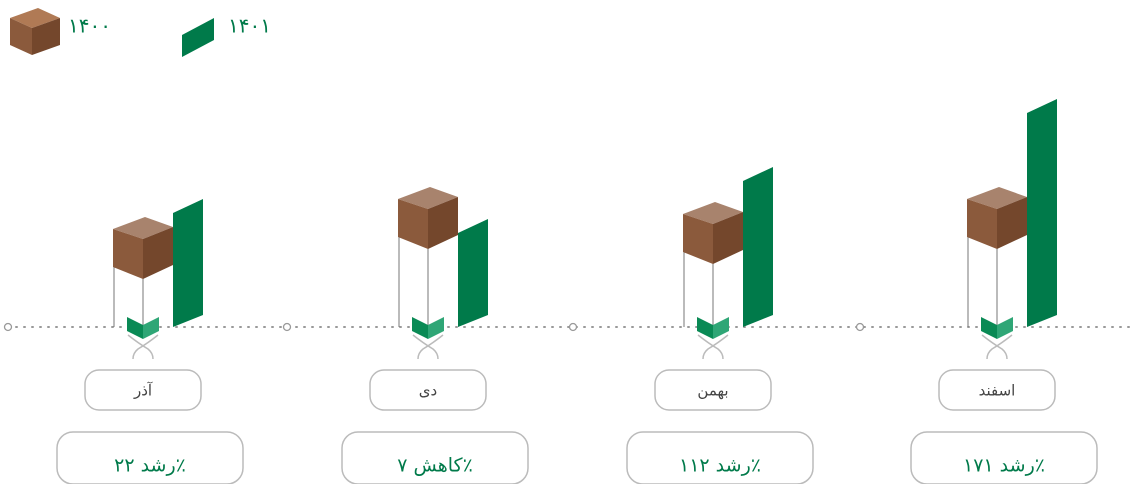  I want to click on legend-box-icon, so click(35, 31).